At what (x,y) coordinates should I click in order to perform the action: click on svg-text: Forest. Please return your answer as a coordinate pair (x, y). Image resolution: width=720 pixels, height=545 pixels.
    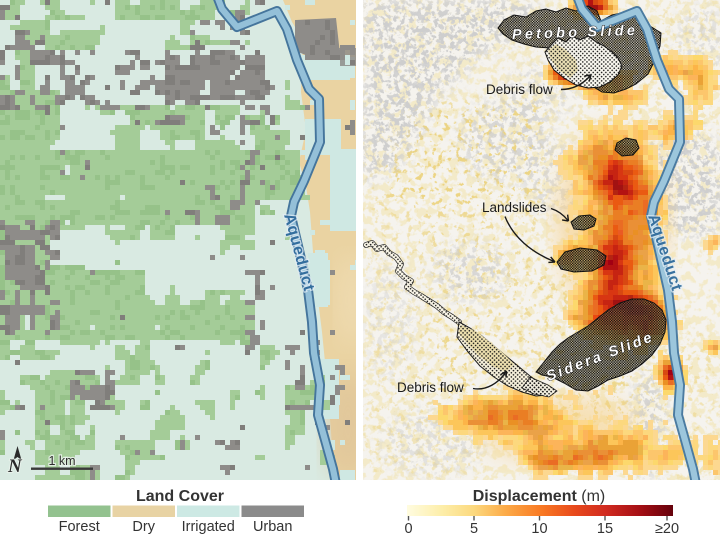
    Looking at the image, I should click on (79, 527).